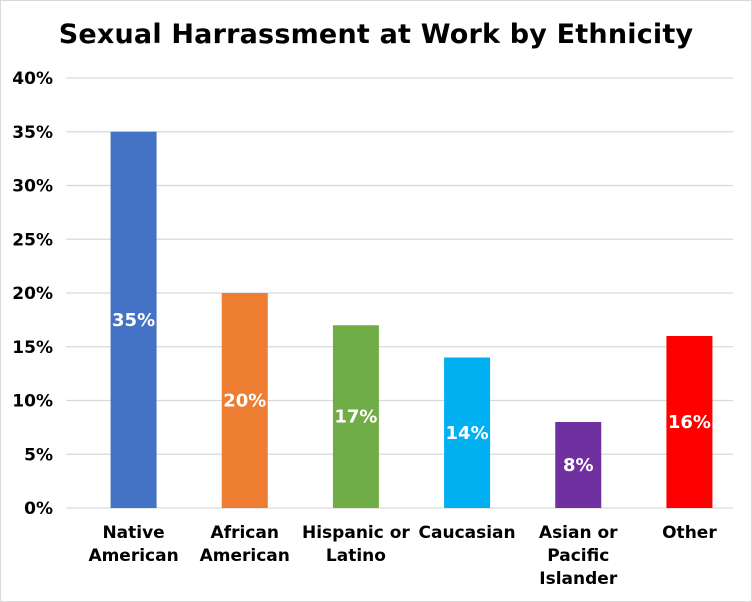  I want to click on x-tick-label: Caucasian, so click(467, 533).